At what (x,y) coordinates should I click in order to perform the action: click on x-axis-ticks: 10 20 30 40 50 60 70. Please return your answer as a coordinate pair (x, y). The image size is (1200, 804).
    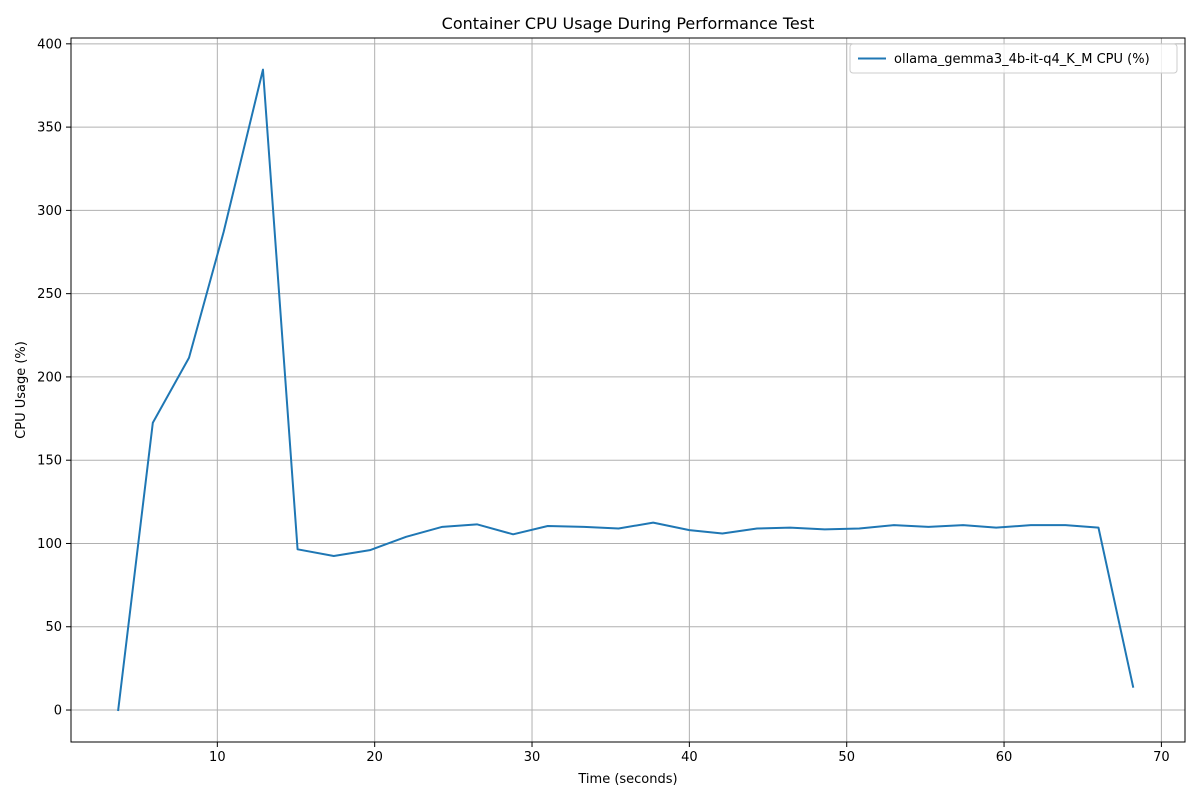
    Looking at the image, I should click on (689, 753).